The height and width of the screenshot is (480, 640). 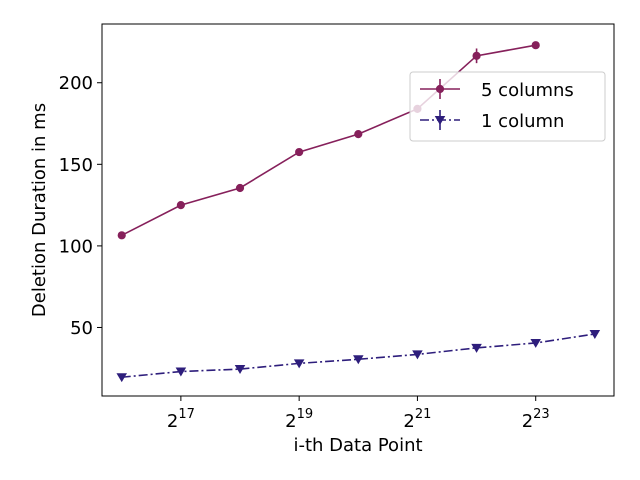 What do you see at coordinates (76, 165) in the screenshot?
I see `y-tick-label: 150` at bounding box center [76, 165].